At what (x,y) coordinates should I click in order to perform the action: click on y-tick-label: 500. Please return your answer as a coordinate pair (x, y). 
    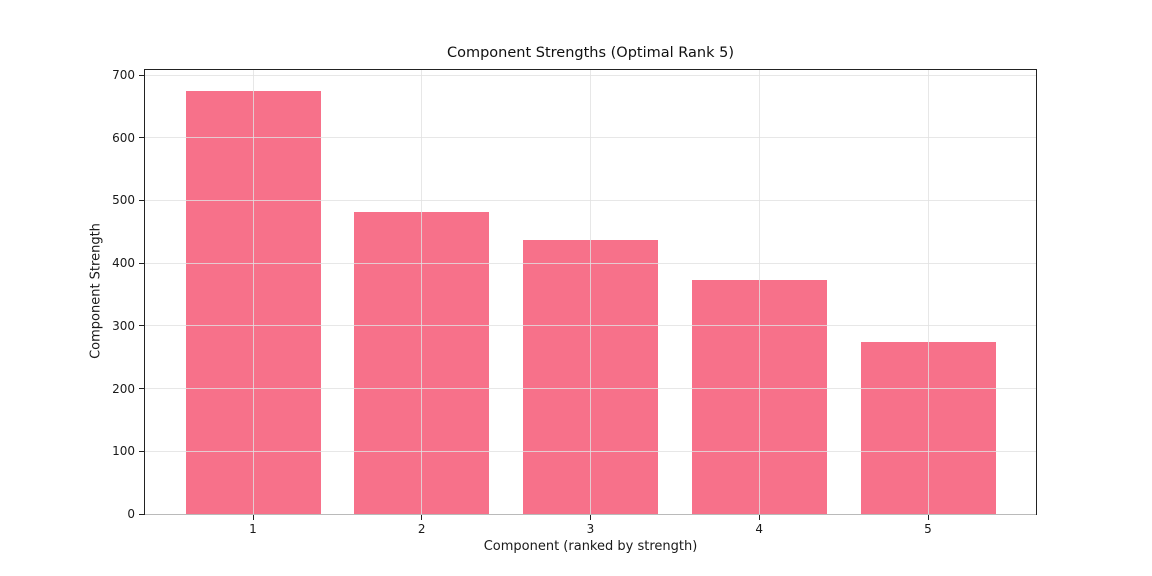
    Looking at the image, I should click on (123, 200).